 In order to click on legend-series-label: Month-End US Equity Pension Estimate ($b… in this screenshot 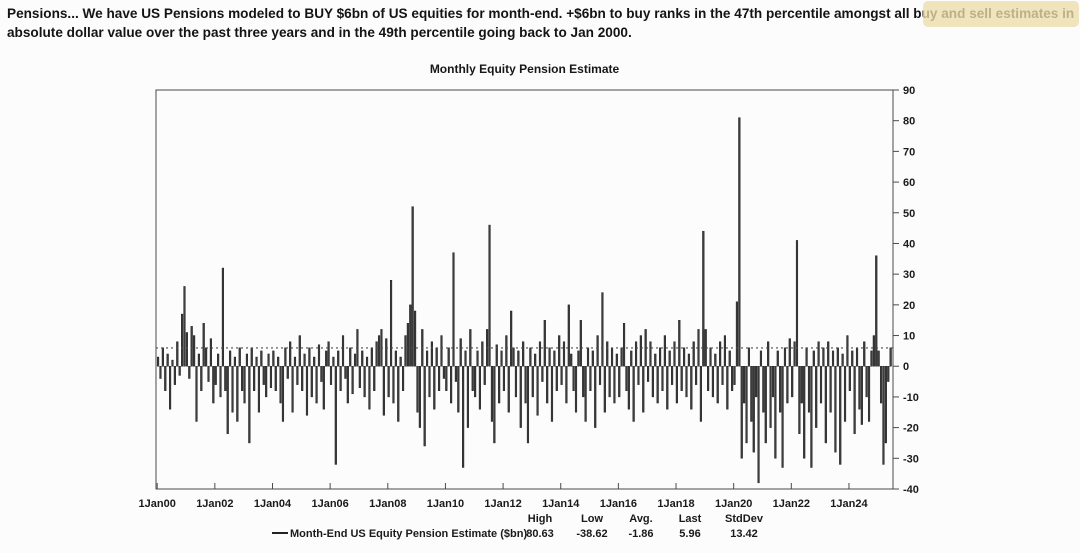, I will do `click(409, 534)`.